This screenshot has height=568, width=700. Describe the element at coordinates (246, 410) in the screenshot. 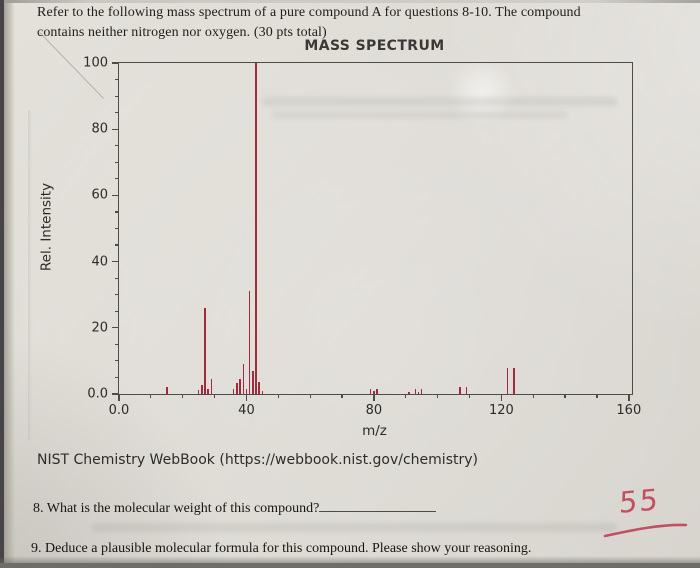

I see `x-tick-label: 40` at that location.